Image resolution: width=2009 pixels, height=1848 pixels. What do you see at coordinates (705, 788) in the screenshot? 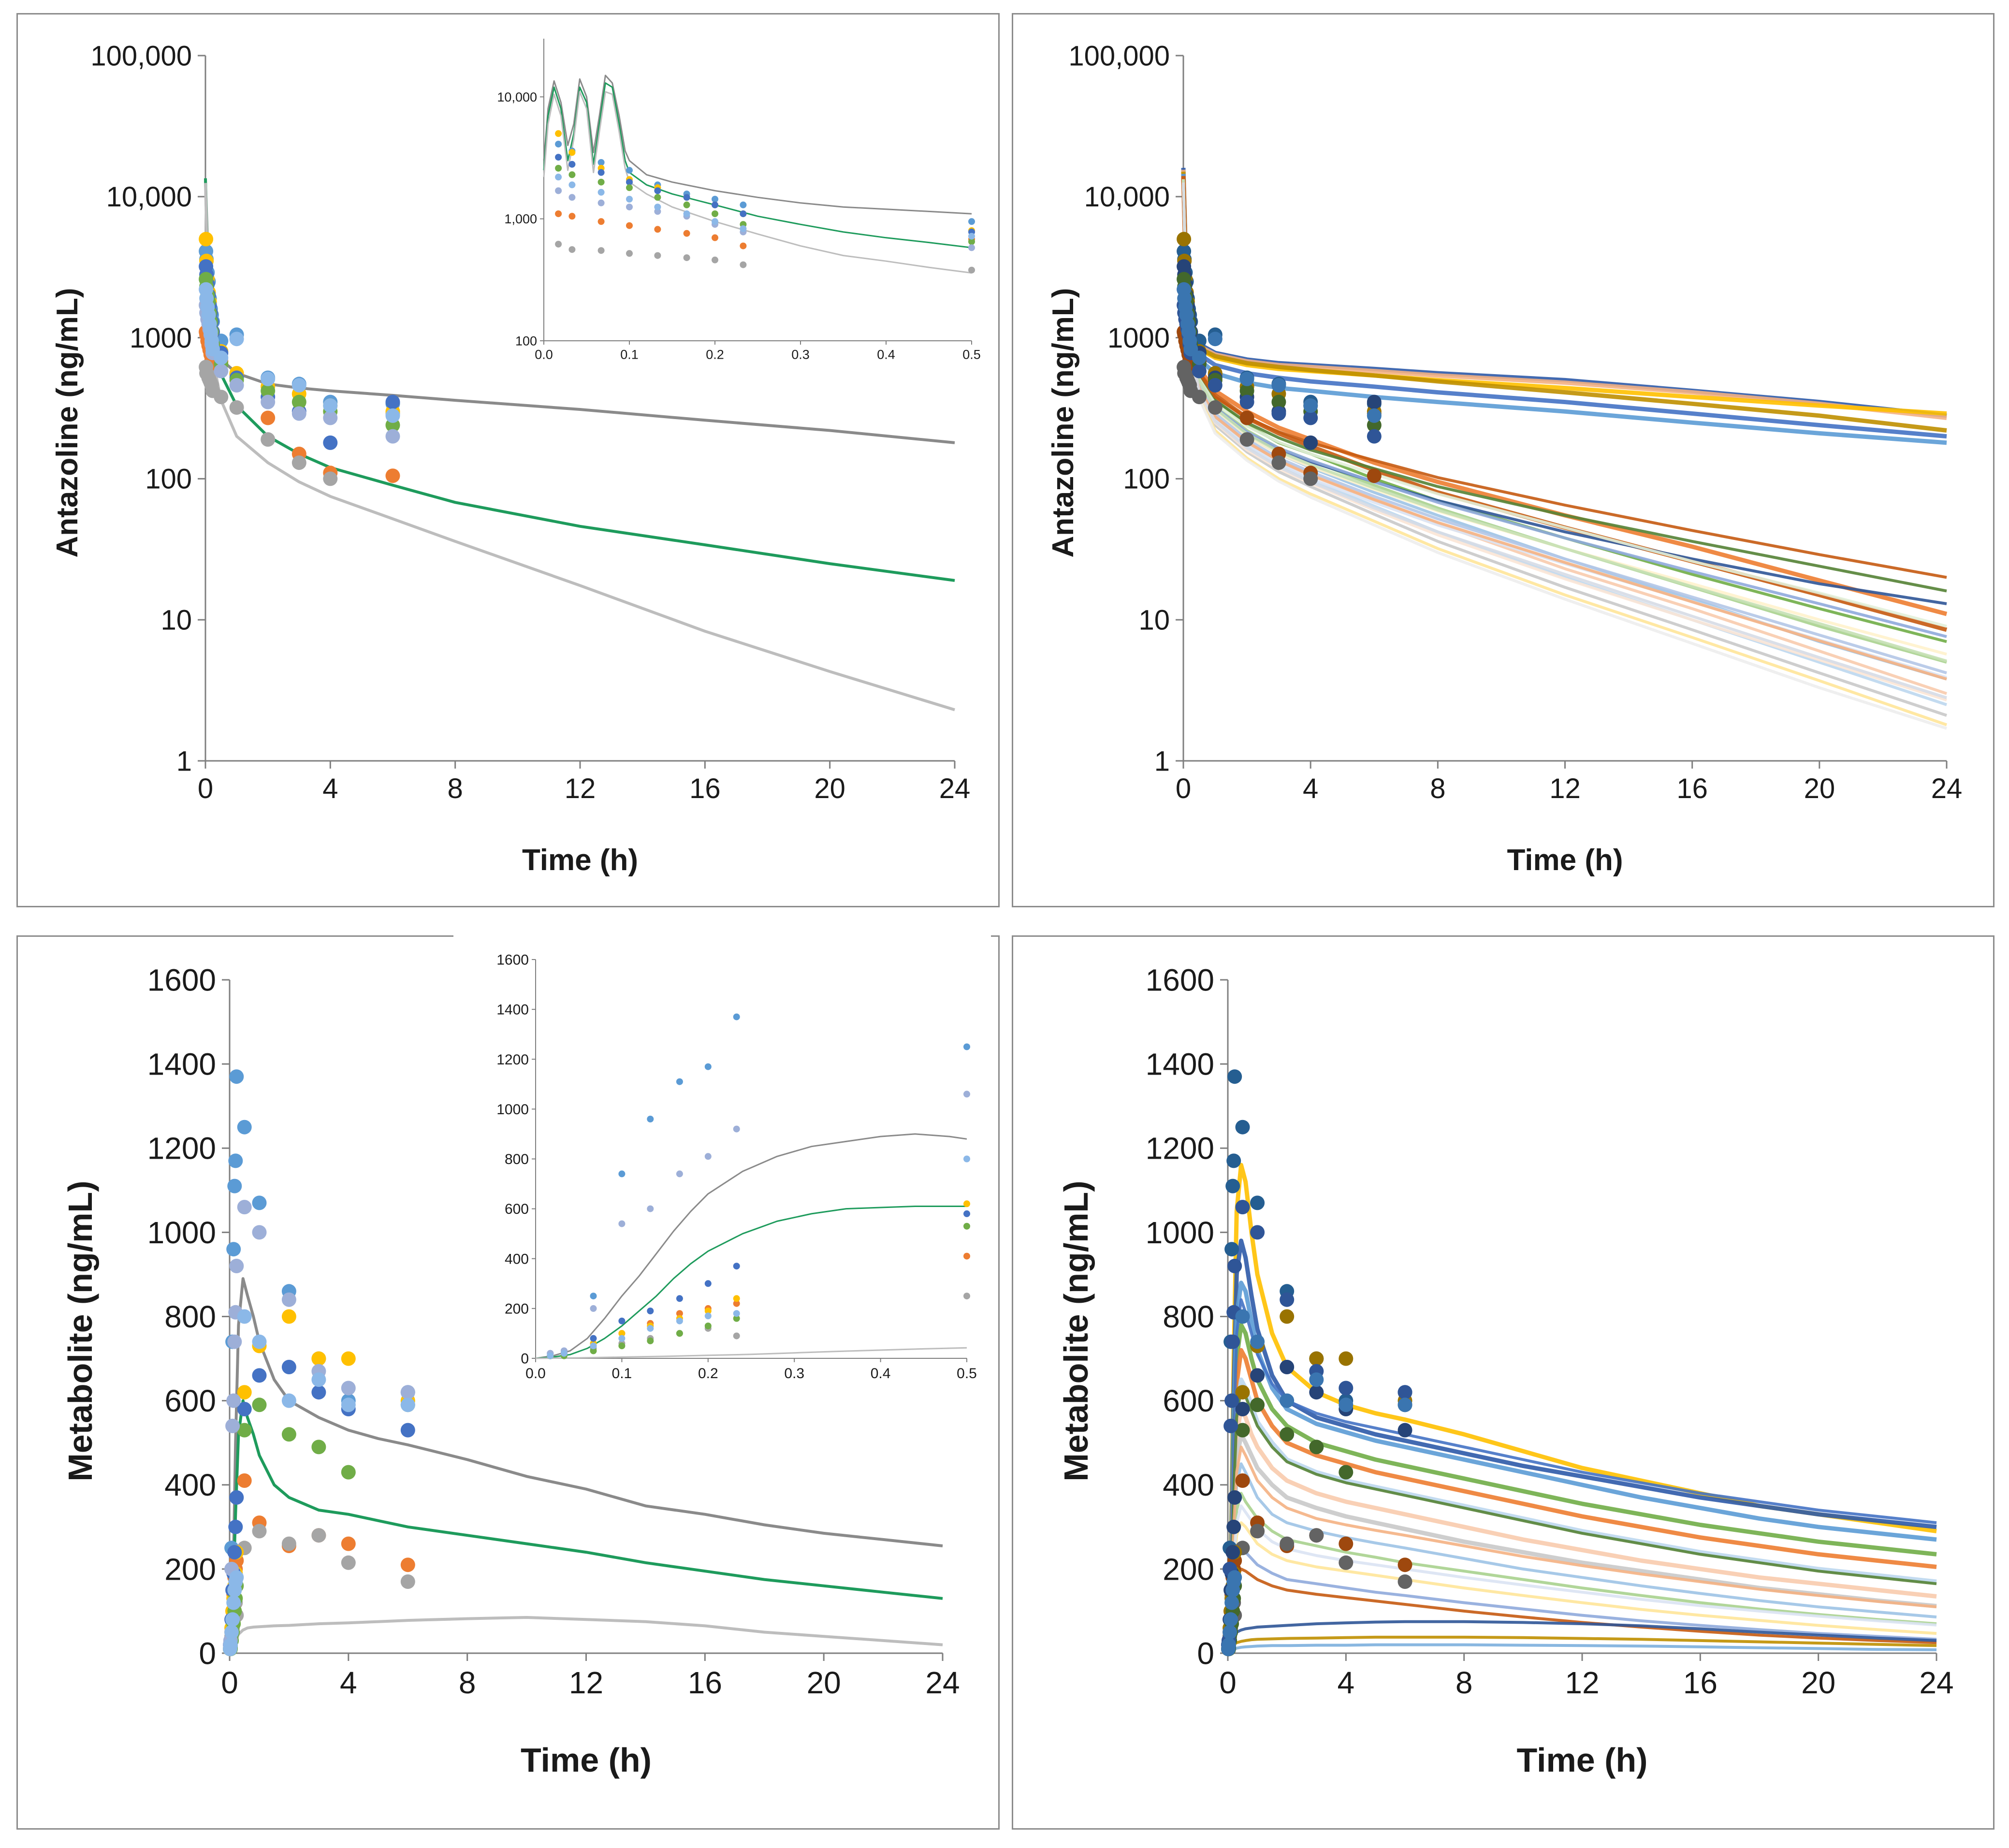
I see `chart-antazoline_mean-x-tick-label: 16` at bounding box center [705, 788].